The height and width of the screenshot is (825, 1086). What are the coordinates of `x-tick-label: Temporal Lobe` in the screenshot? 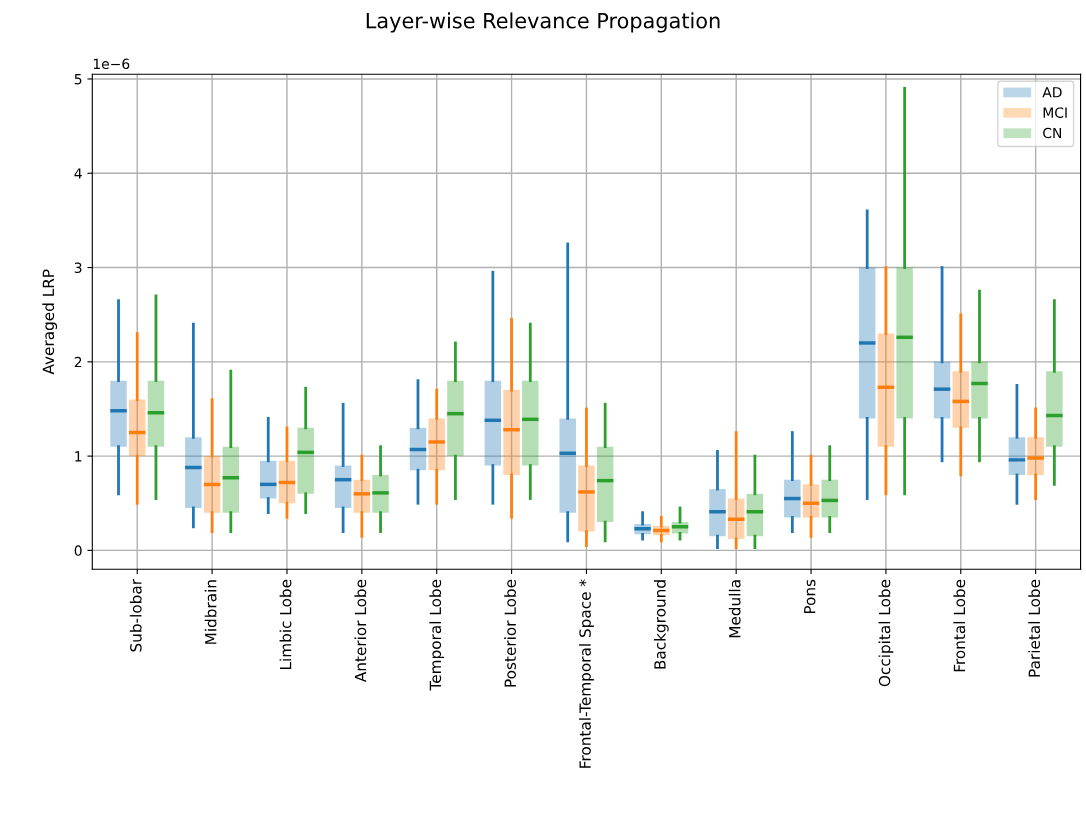 It's located at (437, 635).